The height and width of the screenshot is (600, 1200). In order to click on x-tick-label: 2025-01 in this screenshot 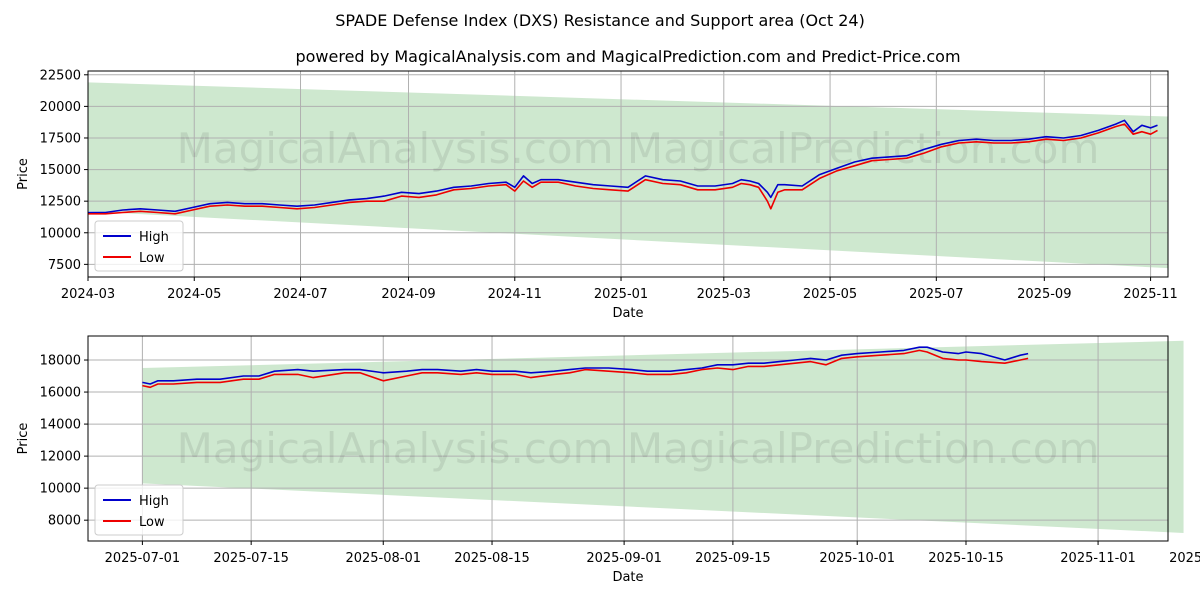, I will do `click(621, 294)`.